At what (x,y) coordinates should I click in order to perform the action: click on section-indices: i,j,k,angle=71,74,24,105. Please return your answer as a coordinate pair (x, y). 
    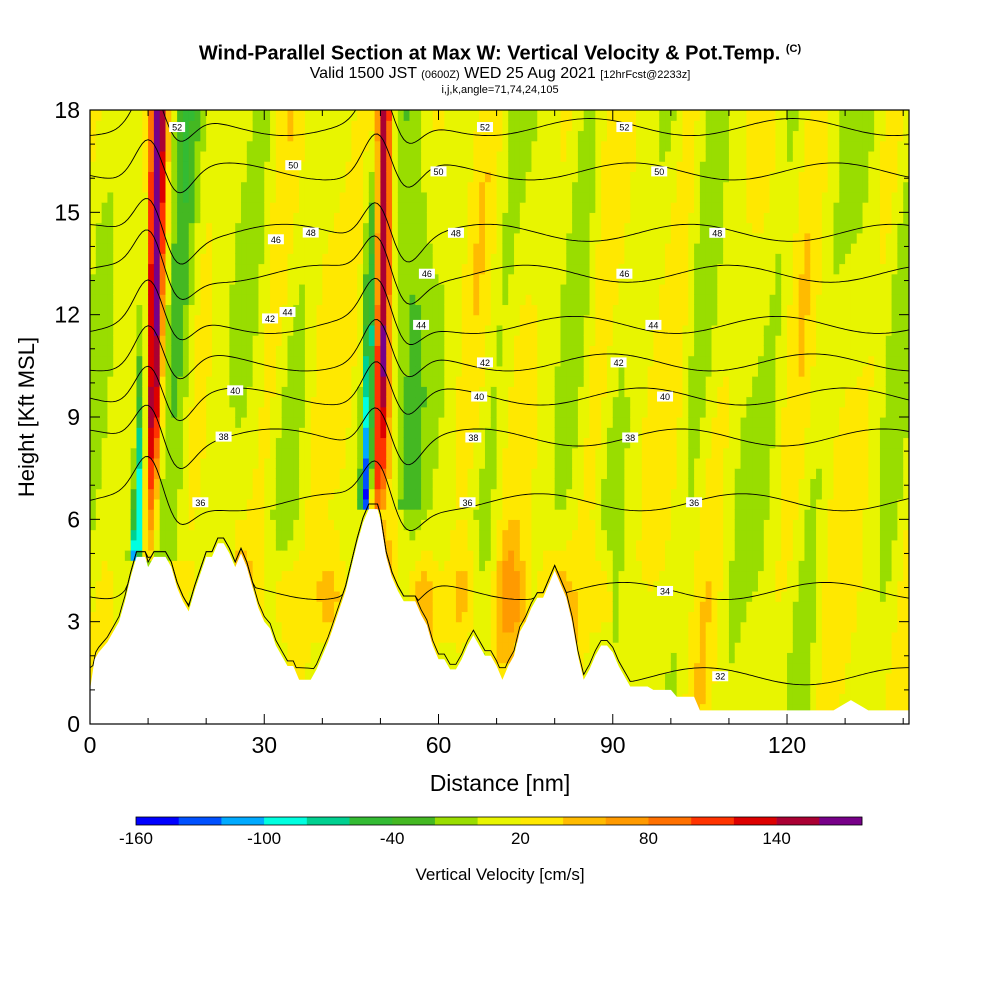
    Looking at the image, I should click on (500, 89).